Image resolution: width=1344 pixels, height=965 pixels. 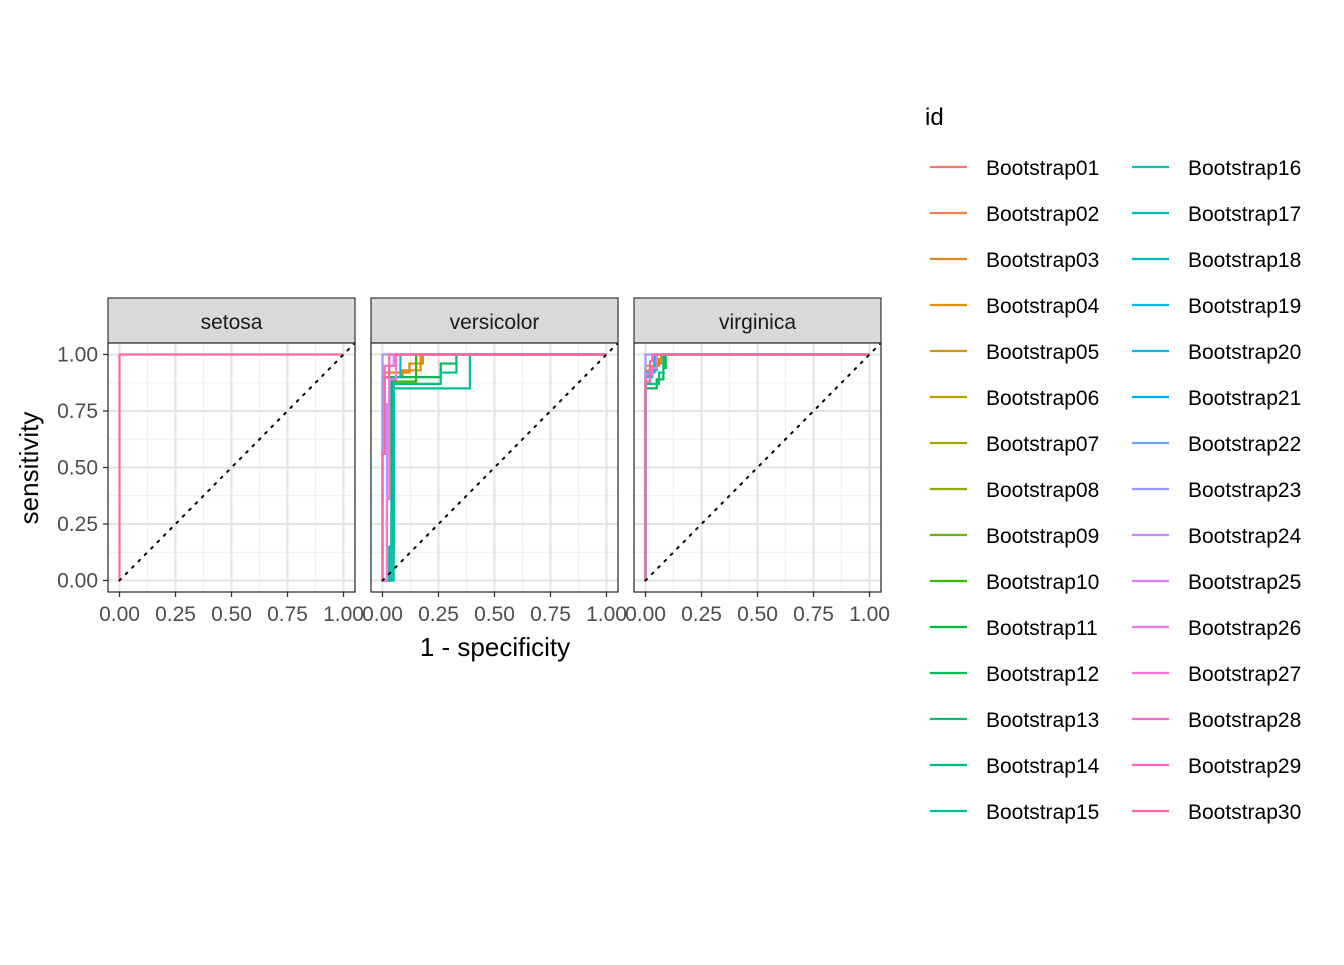 What do you see at coordinates (77, 355) in the screenshot?
I see `y-tick-label: 1.00` at bounding box center [77, 355].